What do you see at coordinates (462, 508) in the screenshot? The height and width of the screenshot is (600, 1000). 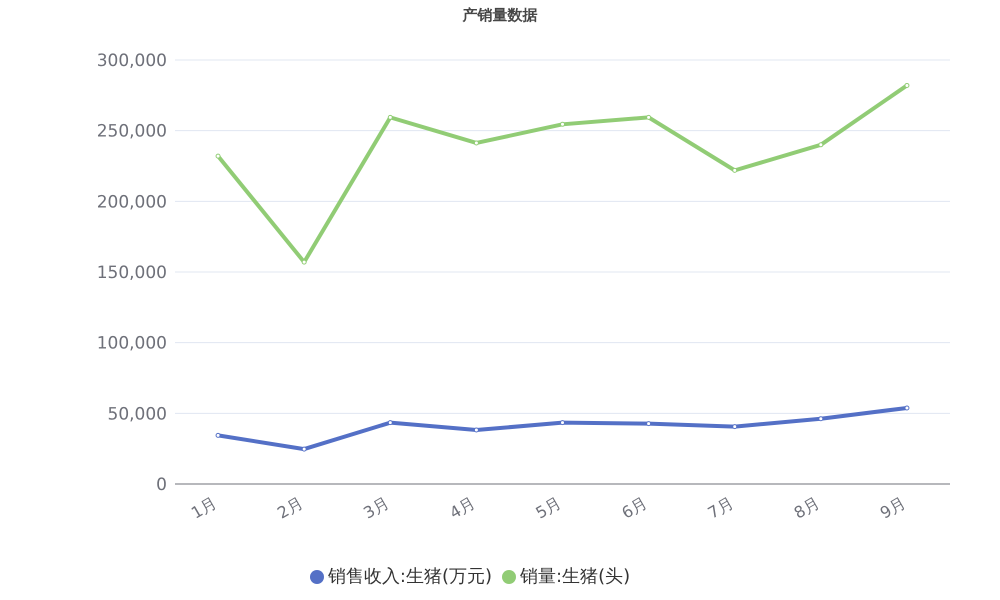 I see `x-tick-label: 4月` at bounding box center [462, 508].